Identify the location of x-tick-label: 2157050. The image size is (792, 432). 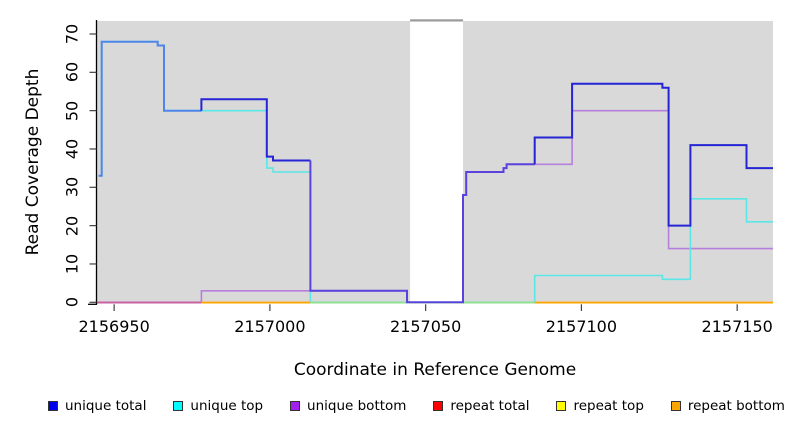
(426, 326).